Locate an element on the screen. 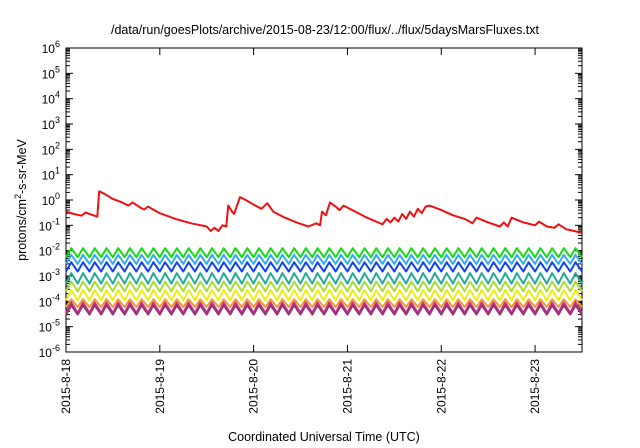  y-tick-label: 10⁻² is located at coordinates (49, 250).